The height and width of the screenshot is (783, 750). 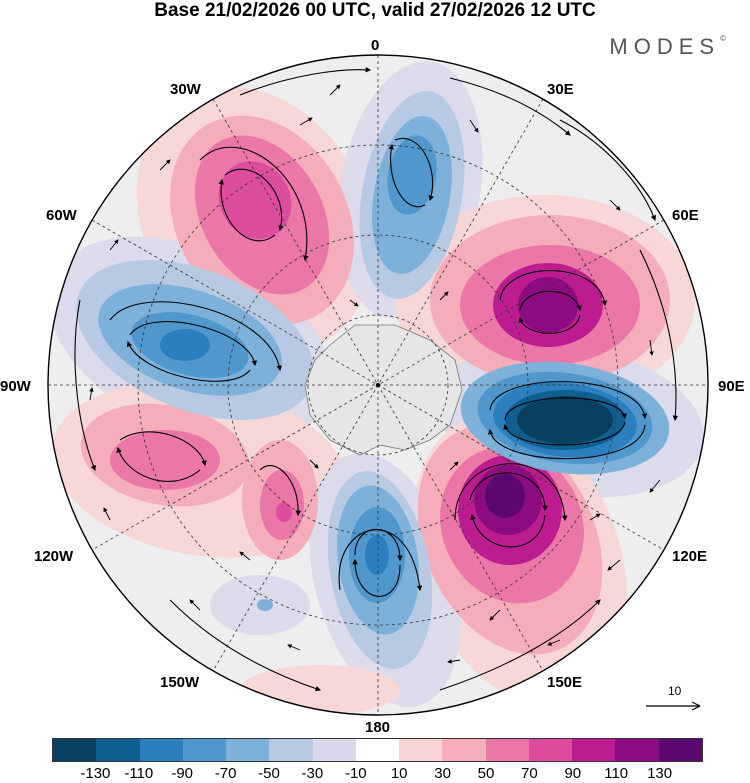 I want to click on colorbar-tick-label: 90, so click(x=573, y=773).